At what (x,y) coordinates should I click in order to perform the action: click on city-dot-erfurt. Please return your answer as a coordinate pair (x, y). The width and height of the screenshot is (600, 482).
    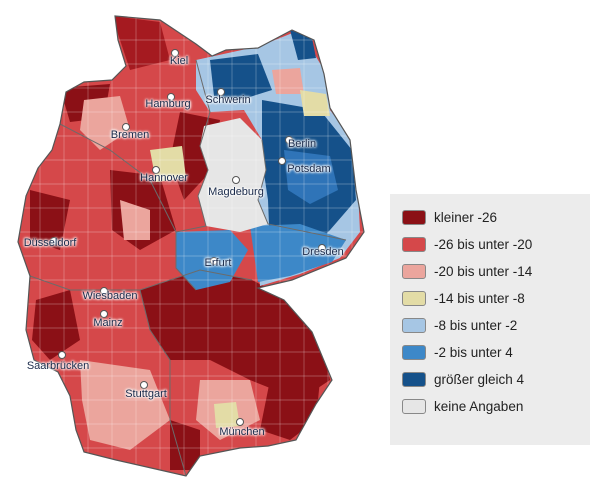
    Looking at the image, I should click on (214, 261).